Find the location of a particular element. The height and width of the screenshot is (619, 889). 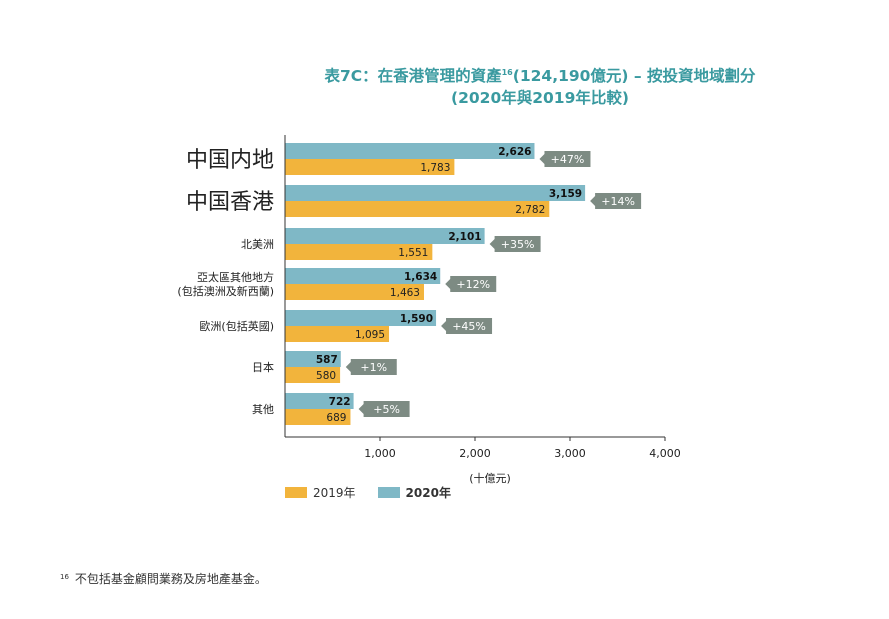

footnote: 16 不包括基金顧問業務及房地產基金。 is located at coordinates (163, 578).